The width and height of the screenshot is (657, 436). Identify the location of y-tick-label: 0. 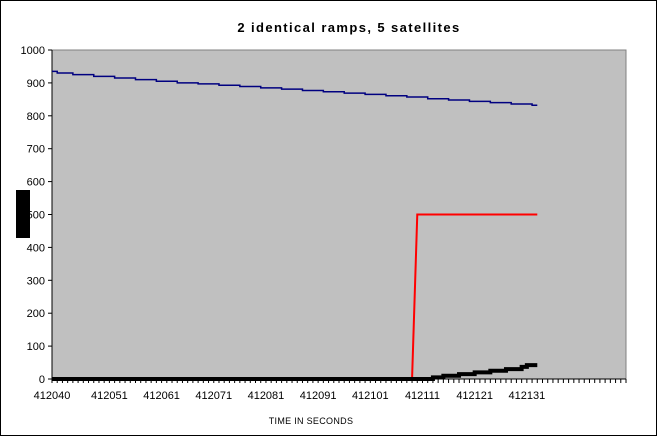
(42, 380).